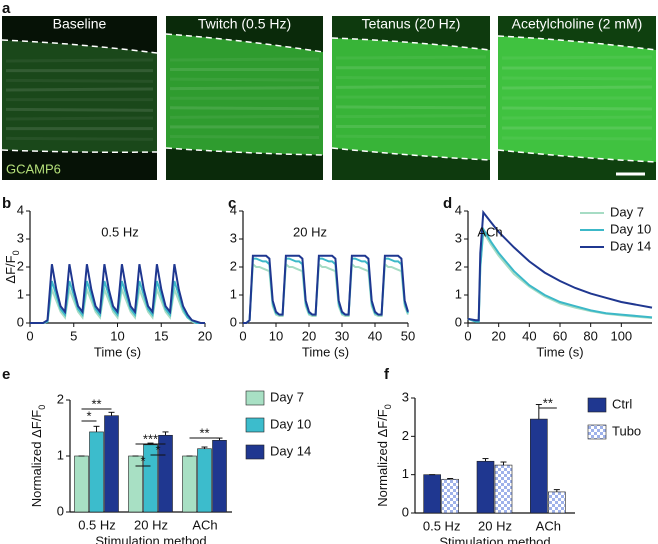 The image size is (658, 544). Describe the element at coordinates (630, 228) in the screenshot. I see `legend-label: Day 10` at that location.